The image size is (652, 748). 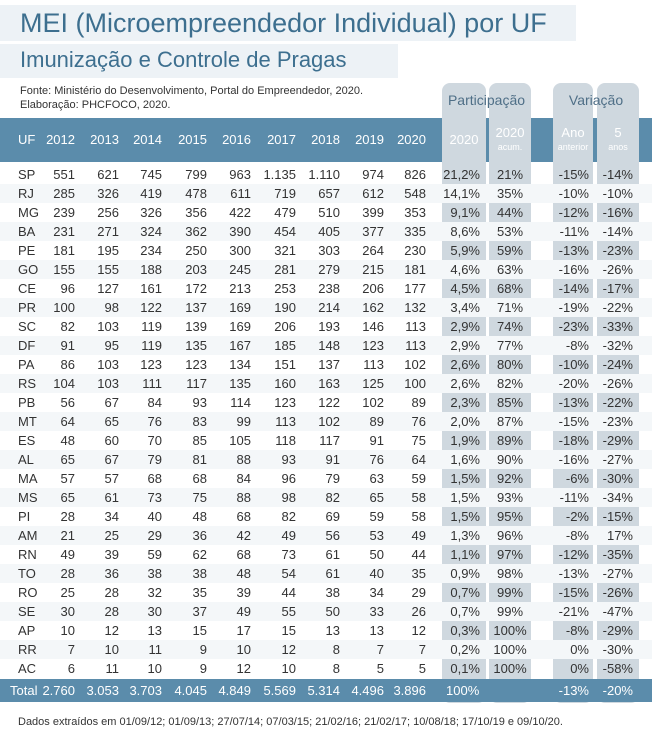 What do you see at coordinates (329, 193) in the screenshot?
I see `cell-year-value: 657` at bounding box center [329, 193].